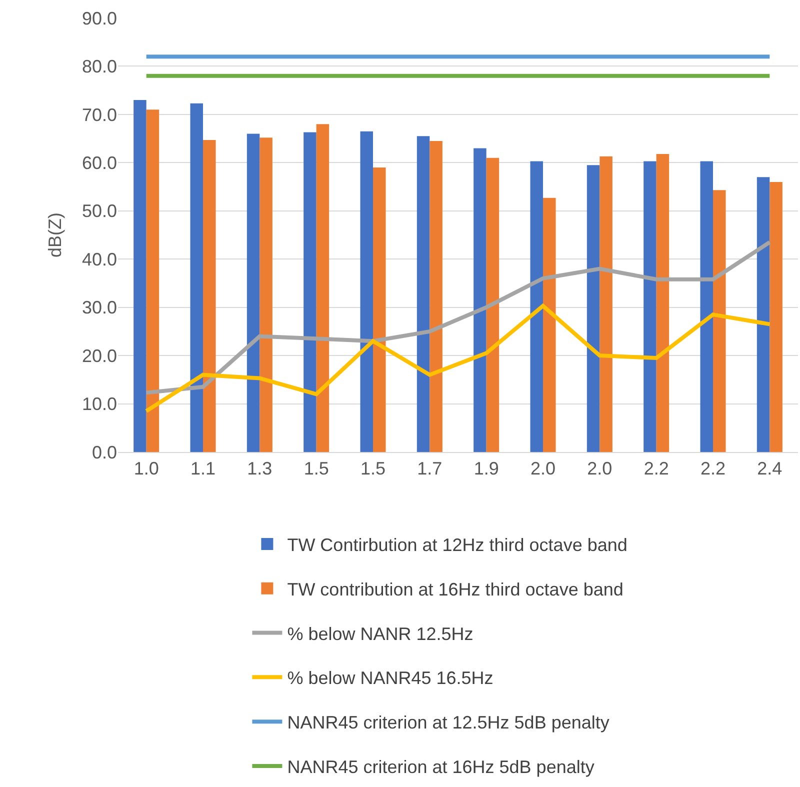 The image size is (800, 787). Describe the element at coordinates (99, 66) in the screenshot. I see `y-tick-label: 80.0` at that location.